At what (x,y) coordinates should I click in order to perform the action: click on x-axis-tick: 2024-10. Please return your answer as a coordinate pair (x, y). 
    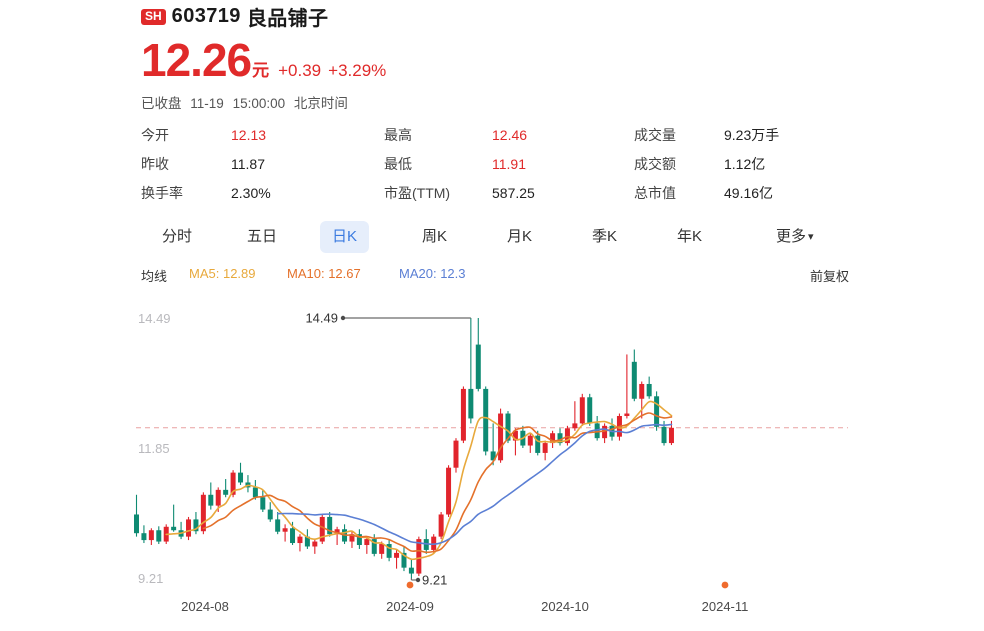
    Looking at the image, I should click on (565, 606).